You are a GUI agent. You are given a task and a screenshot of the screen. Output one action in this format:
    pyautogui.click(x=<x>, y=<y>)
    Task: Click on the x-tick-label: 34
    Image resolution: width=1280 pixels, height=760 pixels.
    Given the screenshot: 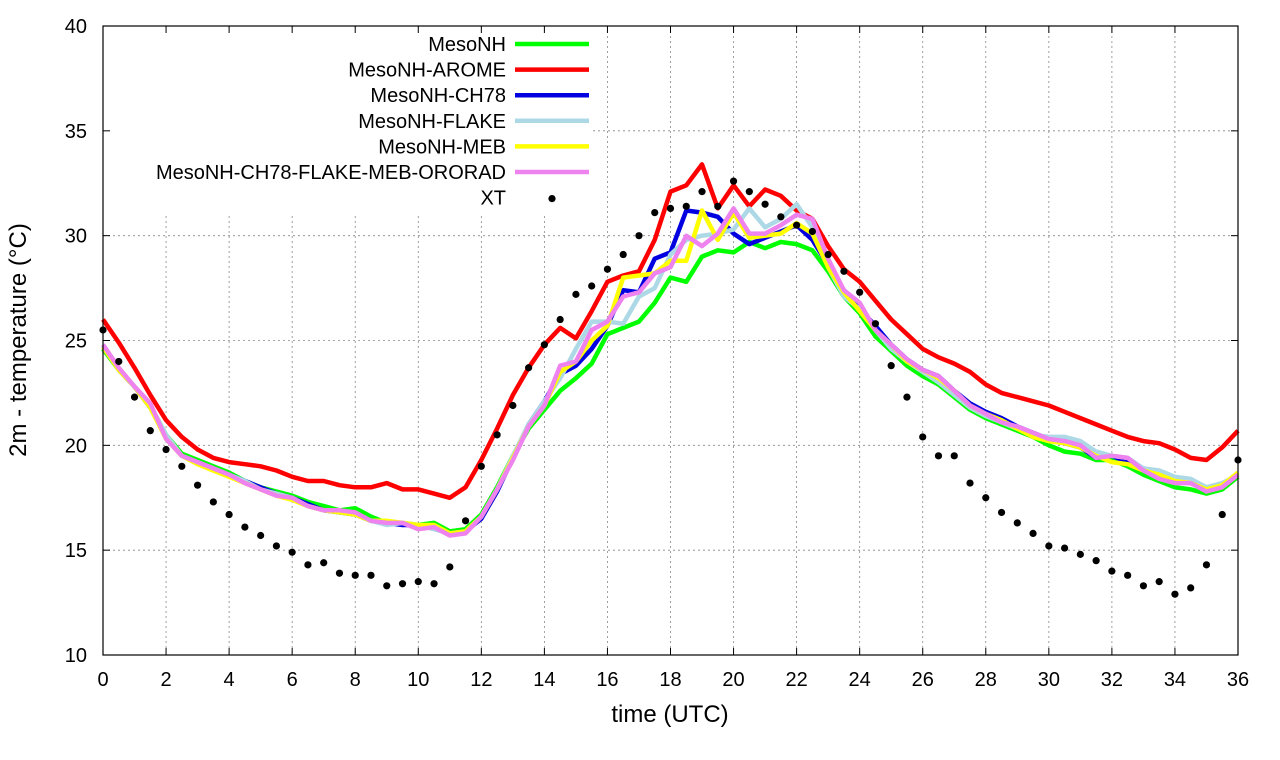 What is the action you would take?
    pyautogui.click(x=1175, y=680)
    